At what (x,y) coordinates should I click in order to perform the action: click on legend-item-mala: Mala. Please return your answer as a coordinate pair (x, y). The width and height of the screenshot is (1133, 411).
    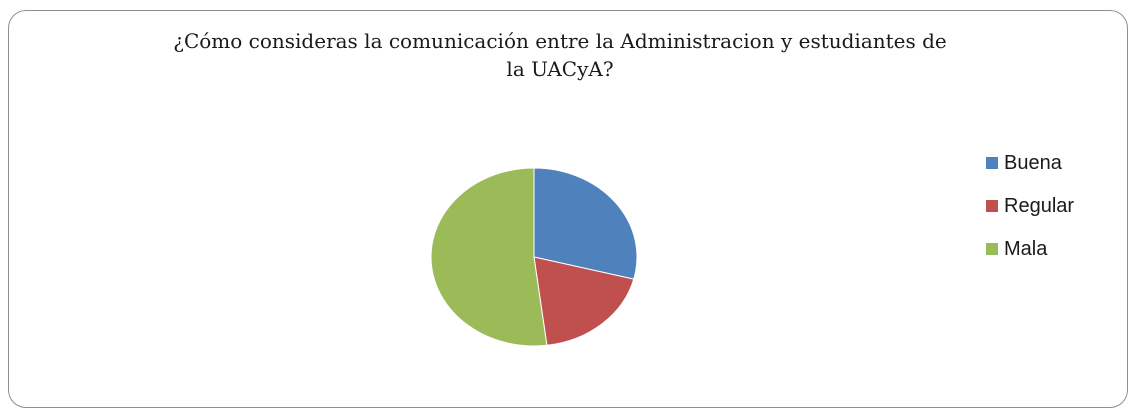
    Looking at the image, I should click on (1030, 249).